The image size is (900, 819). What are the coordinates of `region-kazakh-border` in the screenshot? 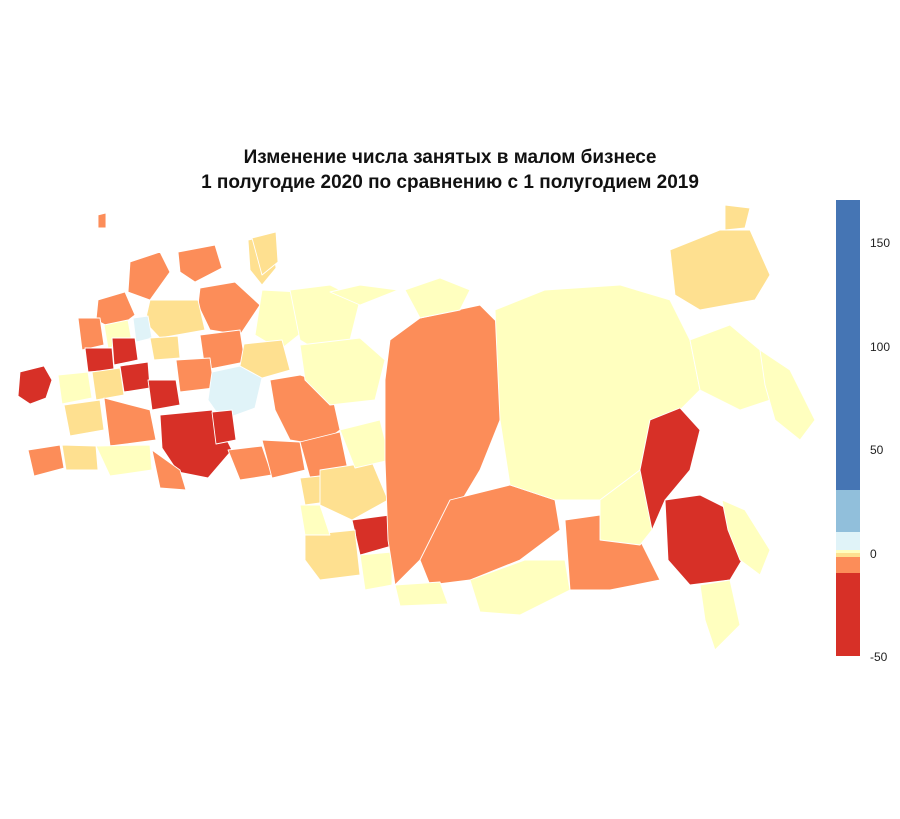 It's located at (315, 520).